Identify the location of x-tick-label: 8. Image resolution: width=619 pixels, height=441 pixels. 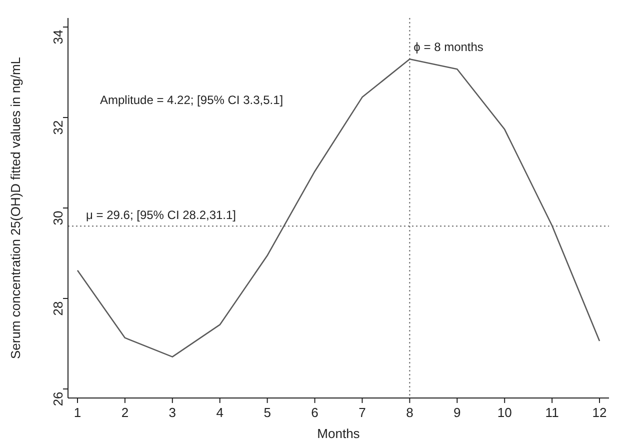
(410, 412).